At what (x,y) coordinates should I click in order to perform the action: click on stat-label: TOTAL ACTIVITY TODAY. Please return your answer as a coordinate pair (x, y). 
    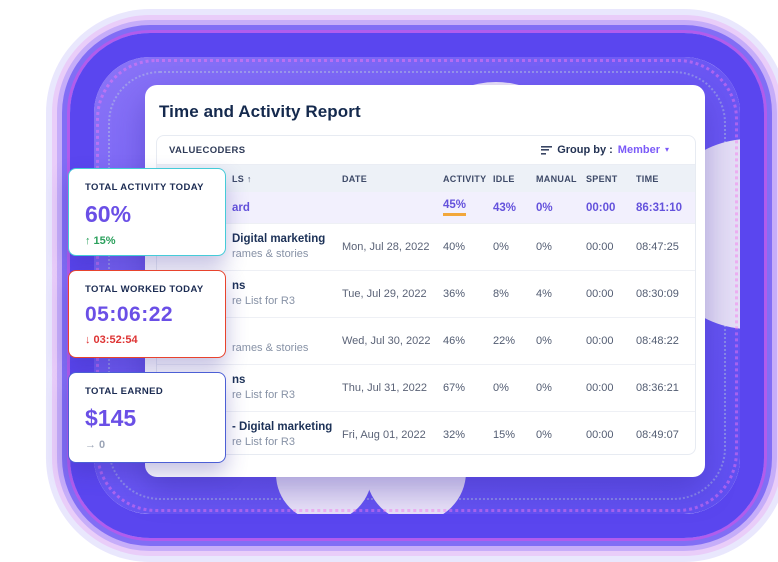
    Looking at the image, I should click on (144, 187).